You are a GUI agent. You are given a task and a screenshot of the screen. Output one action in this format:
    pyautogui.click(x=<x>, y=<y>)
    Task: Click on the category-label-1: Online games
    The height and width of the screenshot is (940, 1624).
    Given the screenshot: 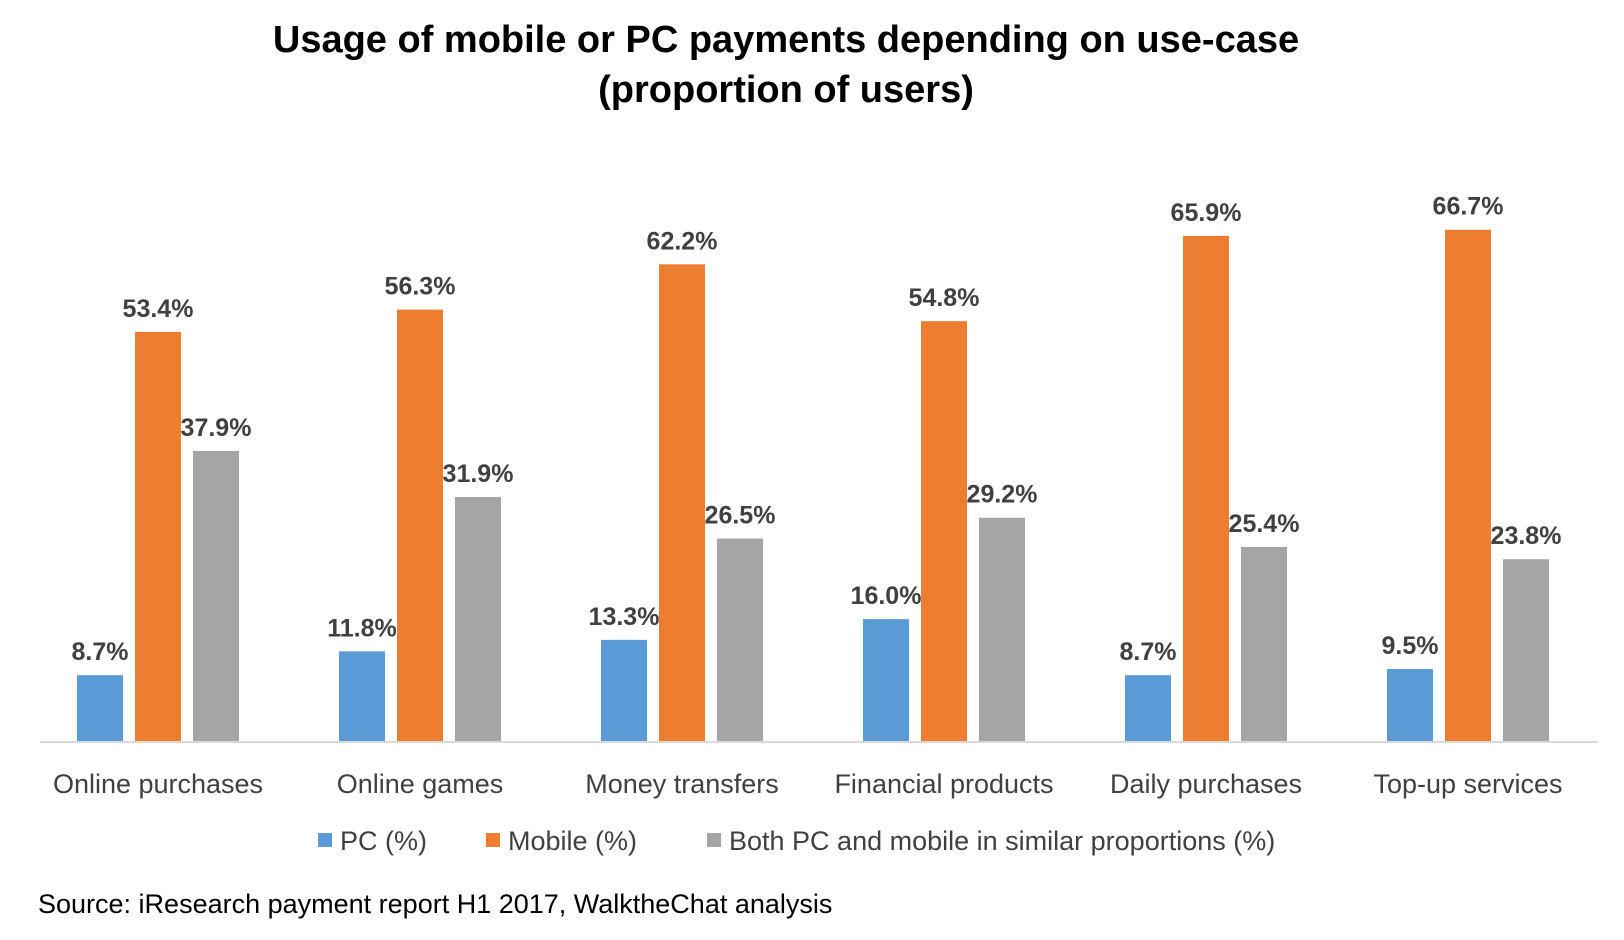 What is the action you would take?
    pyautogui.click(x=420, y=784)
    